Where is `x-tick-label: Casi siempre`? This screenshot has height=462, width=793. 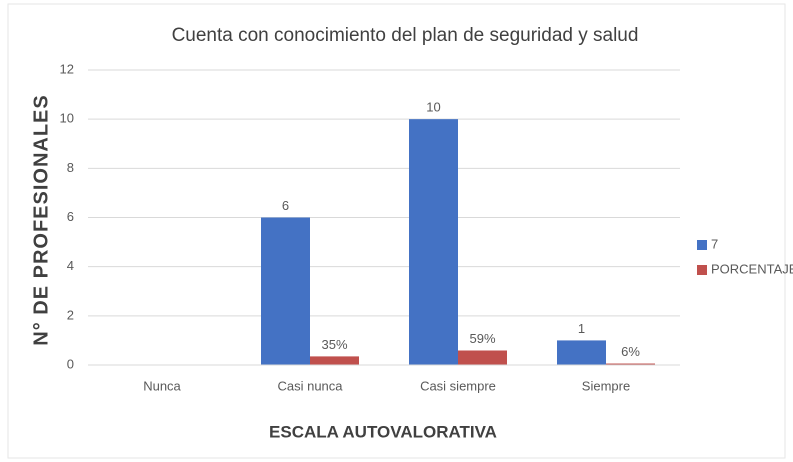 x-tick-label: Casi siempre is located at coordinates (458, 385).